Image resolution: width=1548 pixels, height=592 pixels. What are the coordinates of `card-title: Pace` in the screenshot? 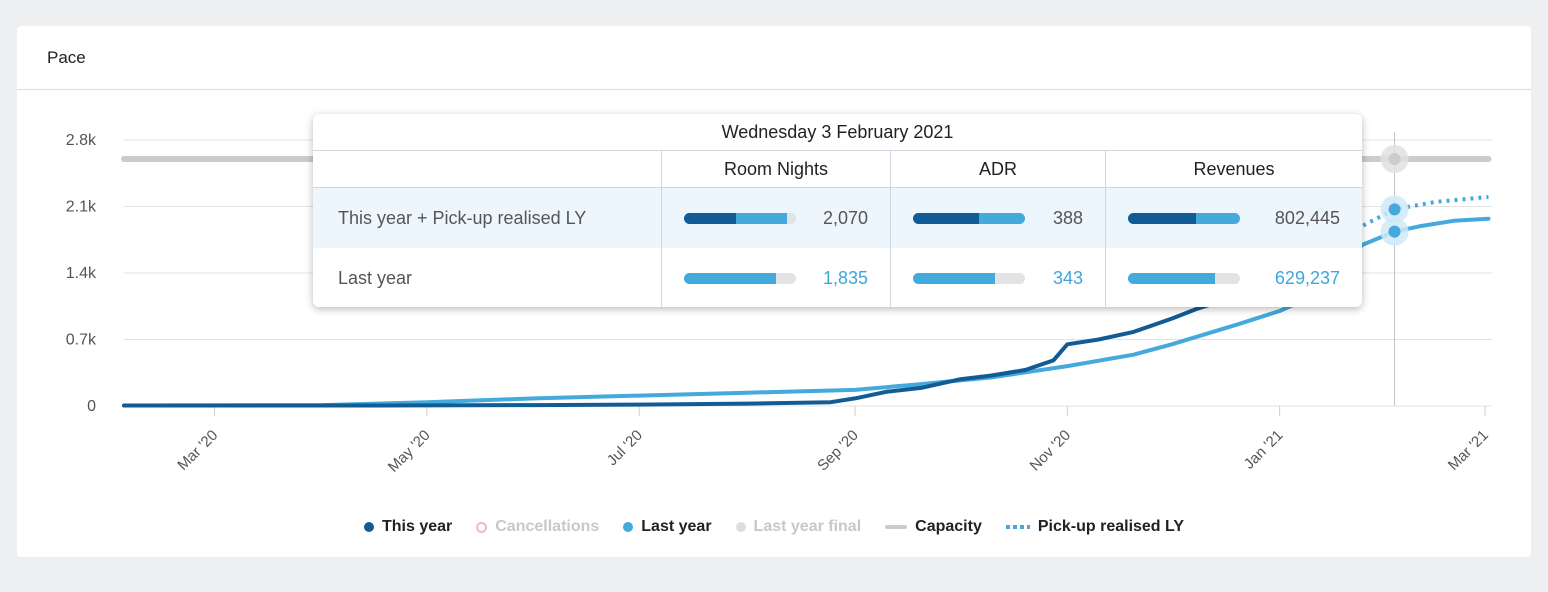 It's located at (66, 57).